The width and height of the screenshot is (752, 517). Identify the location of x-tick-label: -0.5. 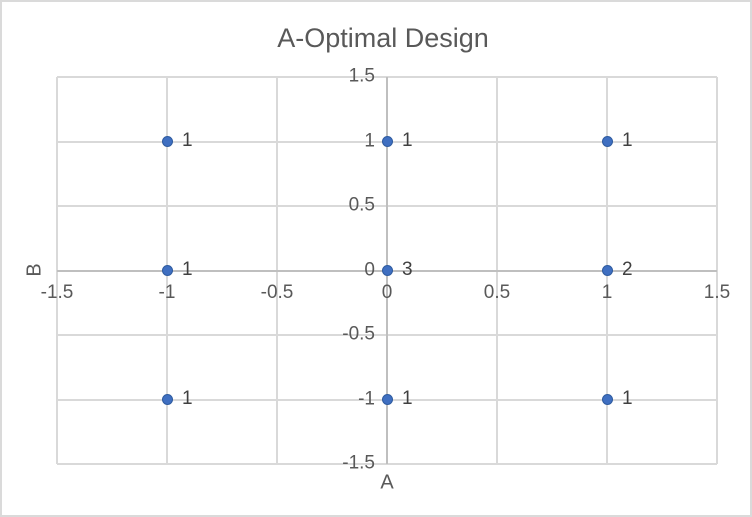
(277, 292).